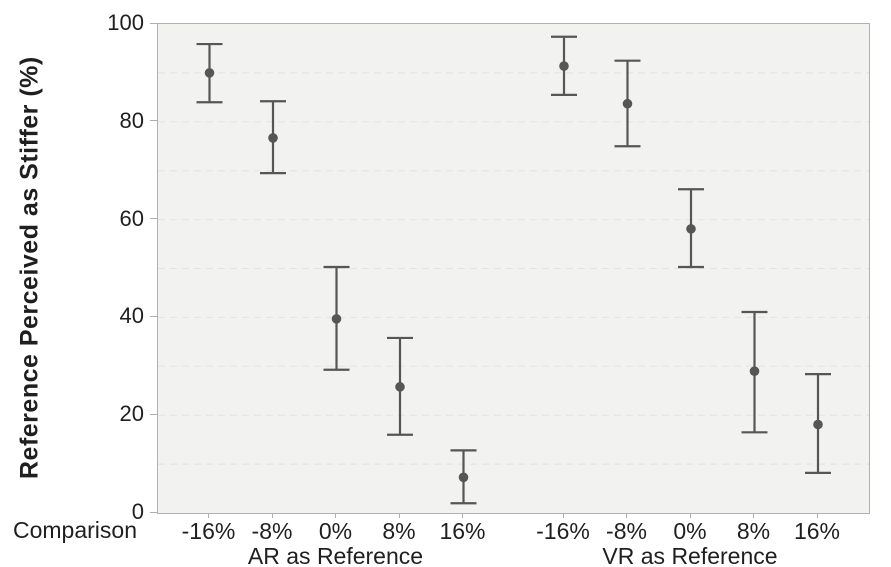 The width and height of the screenshot is (891, 567). What do you see at coordinates (131, 414) in the screenshot?
I see `y-tick-label: 20` at bounding box center [131, 414].